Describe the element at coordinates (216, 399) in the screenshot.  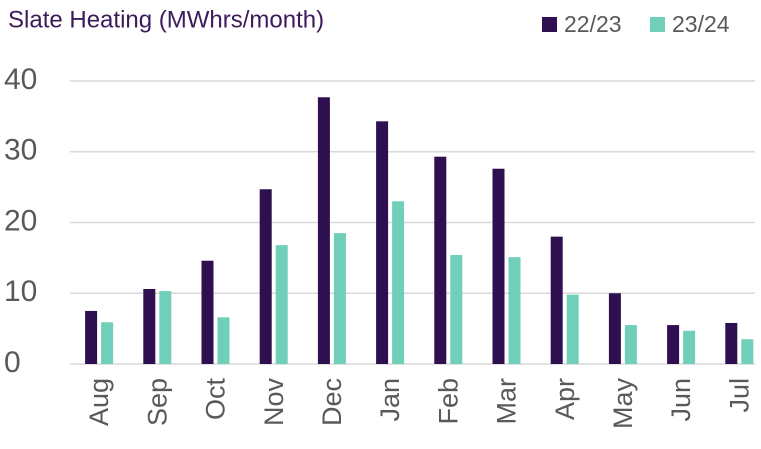
I see `x-tick-label: Oct` at that location.